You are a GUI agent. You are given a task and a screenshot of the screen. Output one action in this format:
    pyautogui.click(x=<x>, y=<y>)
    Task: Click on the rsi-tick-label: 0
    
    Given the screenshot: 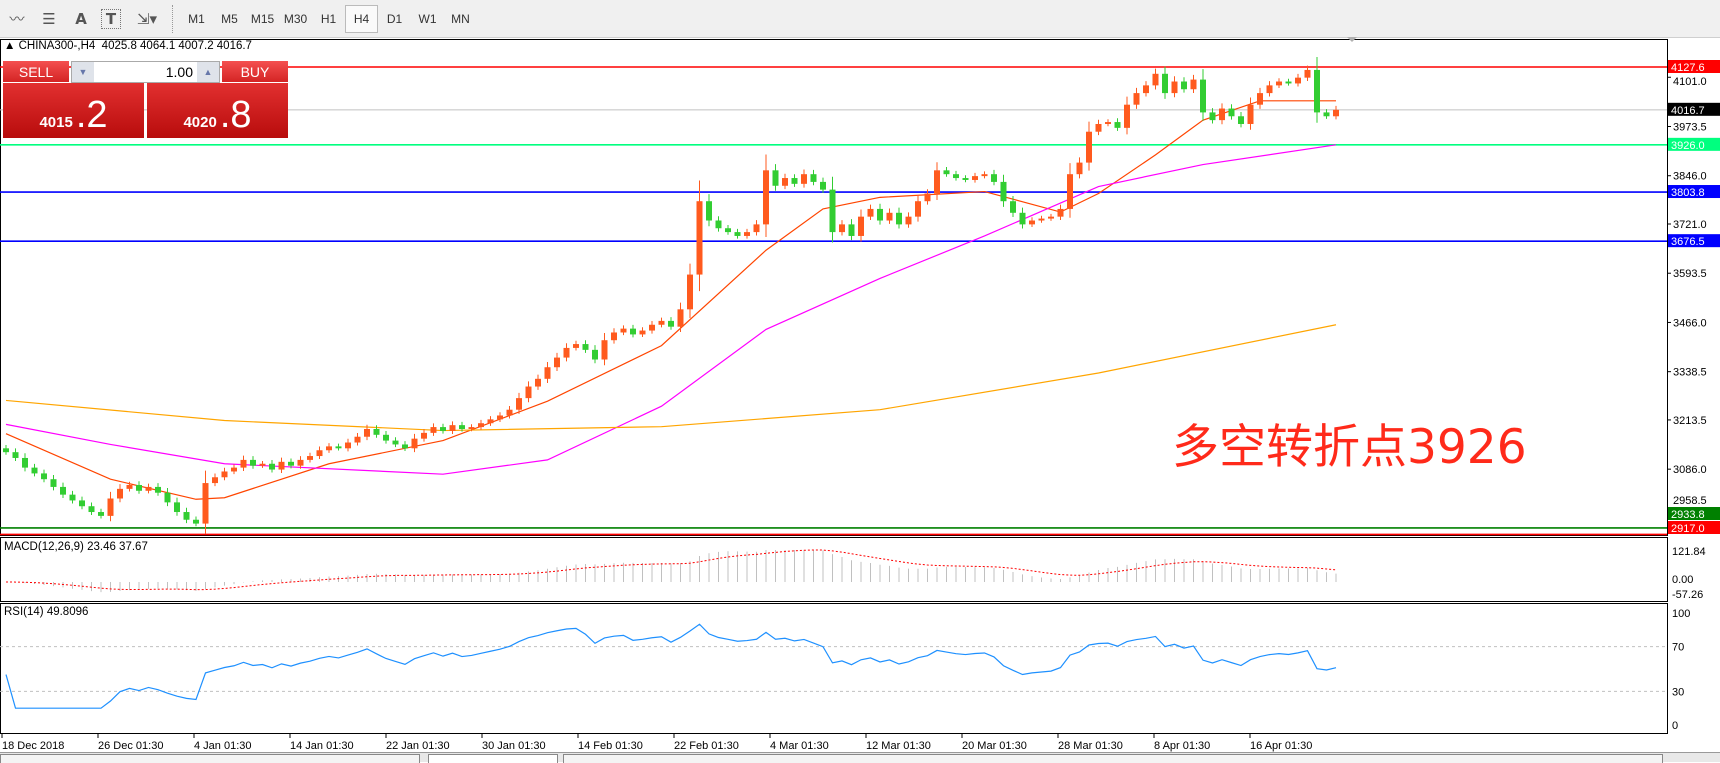 What is the action you would take?
    pyautogui.click(x=1675, y=726)
    